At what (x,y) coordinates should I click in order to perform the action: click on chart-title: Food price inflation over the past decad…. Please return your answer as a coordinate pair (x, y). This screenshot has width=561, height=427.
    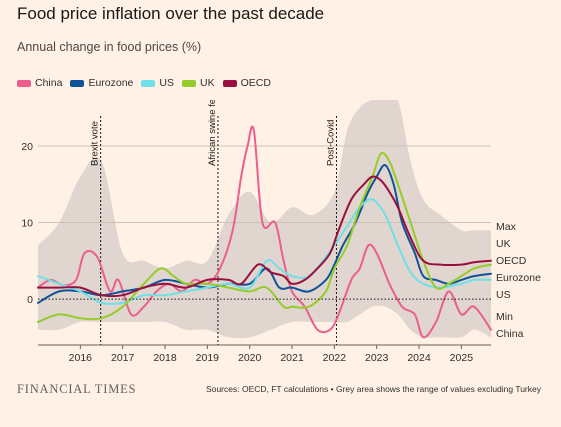
    Looking at the image, I should click on (171, 13).